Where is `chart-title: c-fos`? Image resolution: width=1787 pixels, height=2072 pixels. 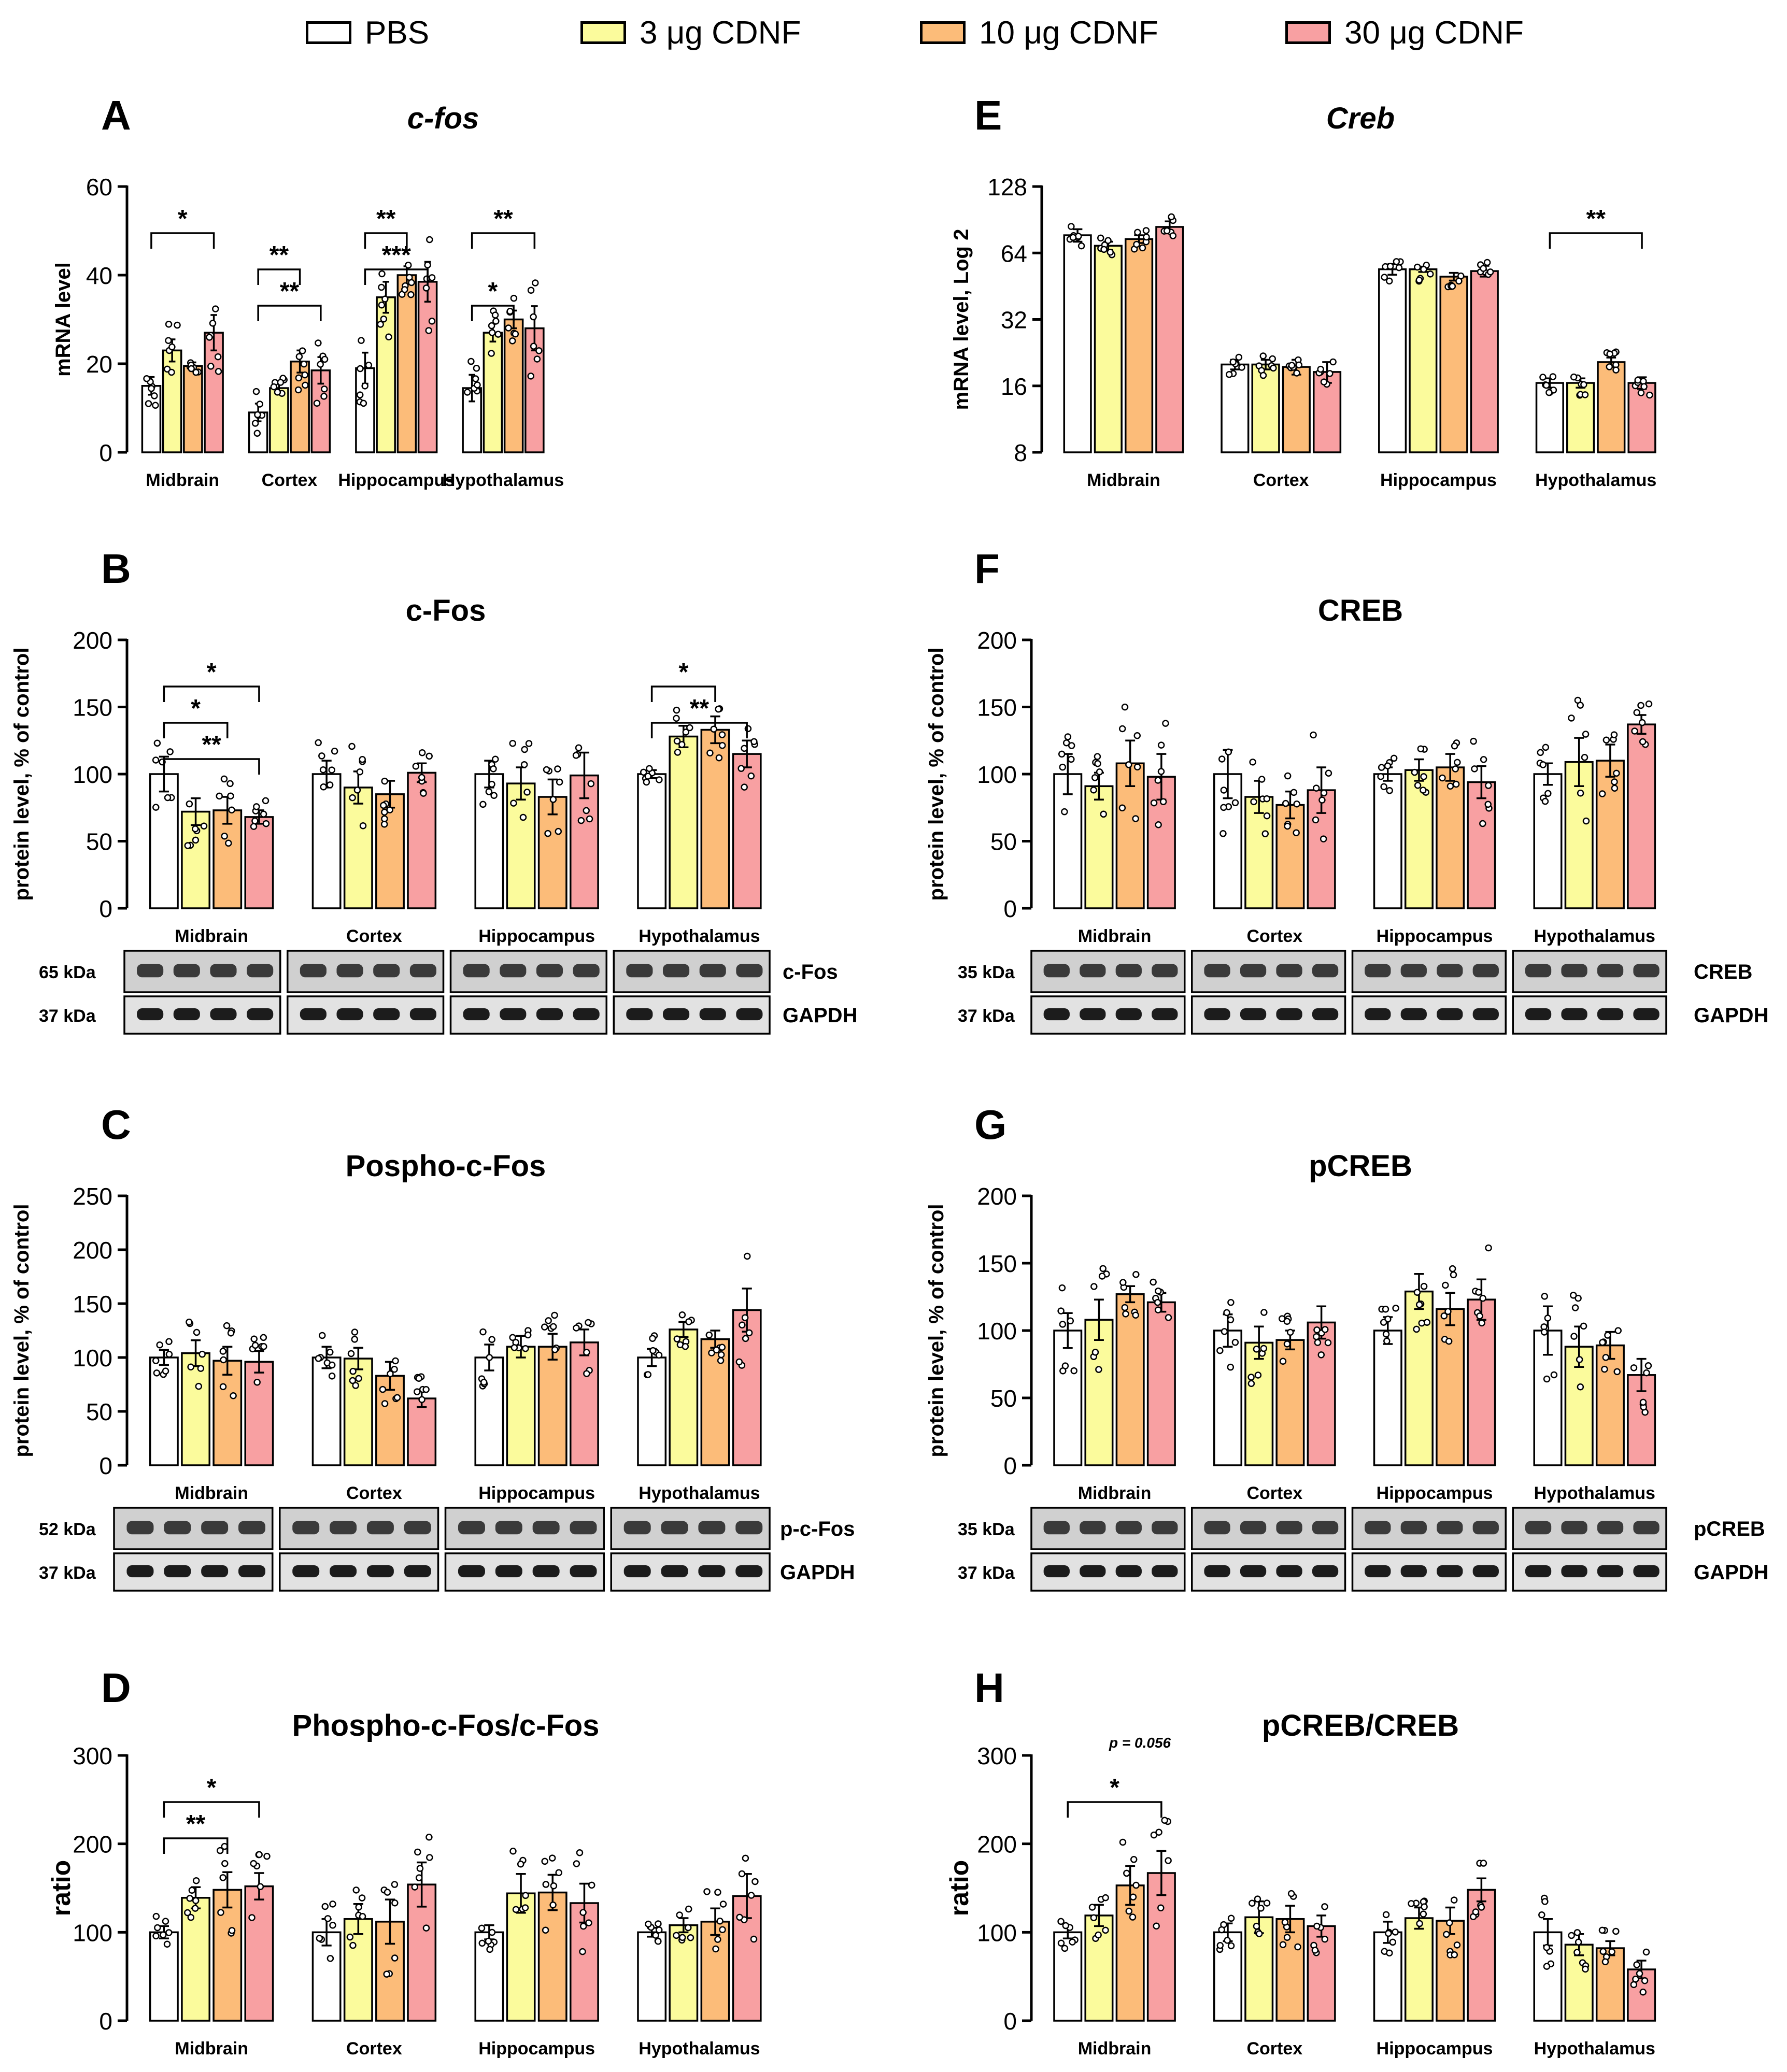 chart-title: c-fos is located at coordinates (443, 118).